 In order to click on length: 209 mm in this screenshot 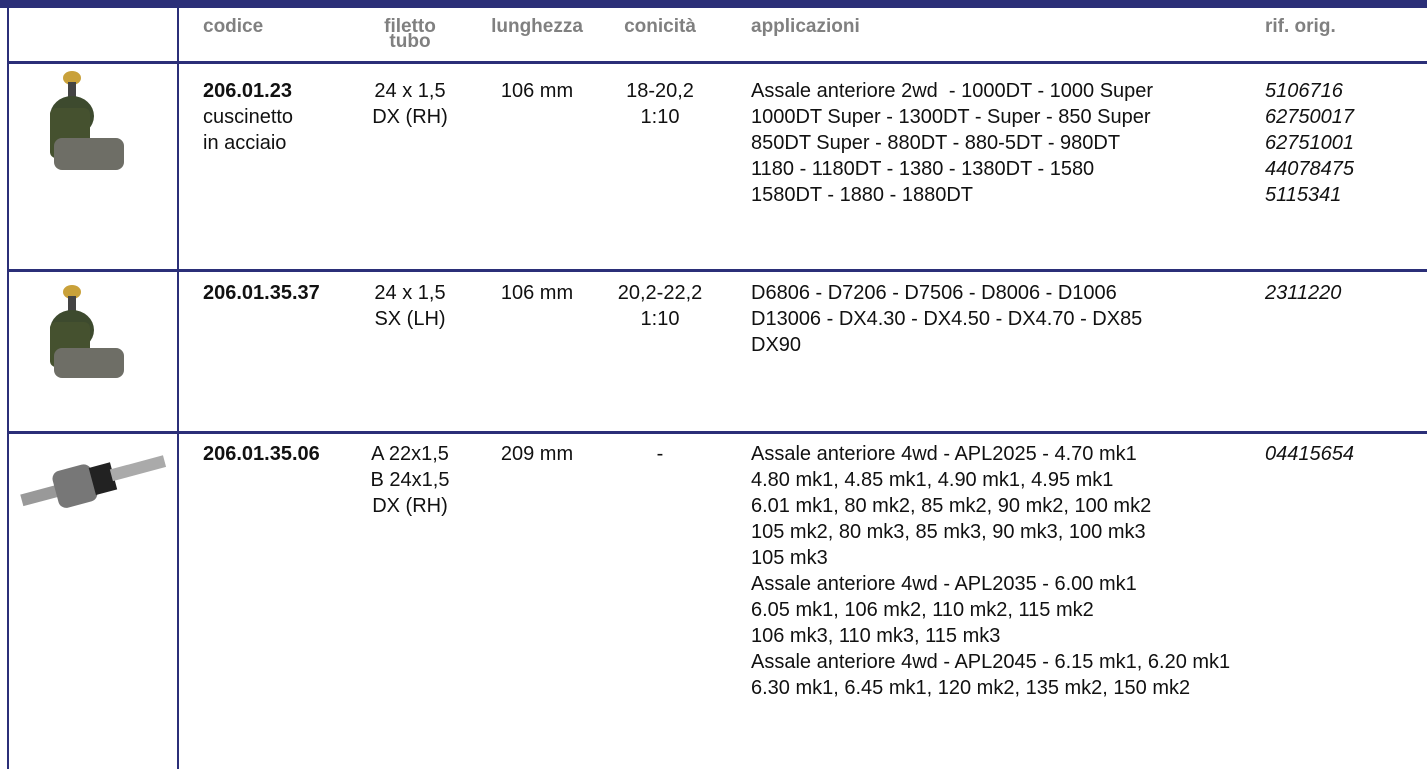, I will do `click(537, 454)`.